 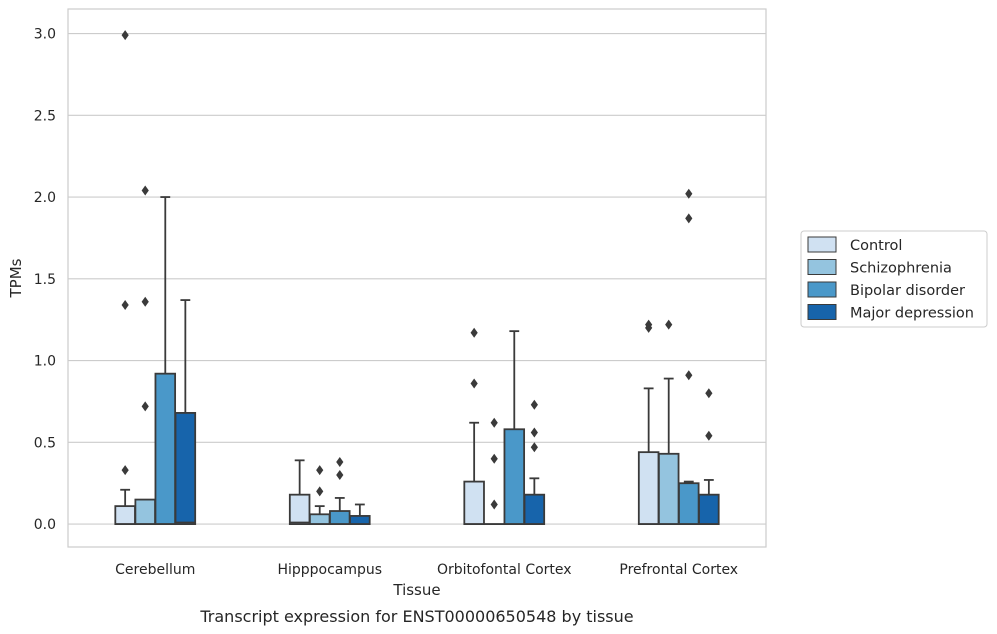 What do you see at coordinates (416, 590) in the screenshot?
I see `x-axis-title: Tissue` at bounding box center [416, 590].